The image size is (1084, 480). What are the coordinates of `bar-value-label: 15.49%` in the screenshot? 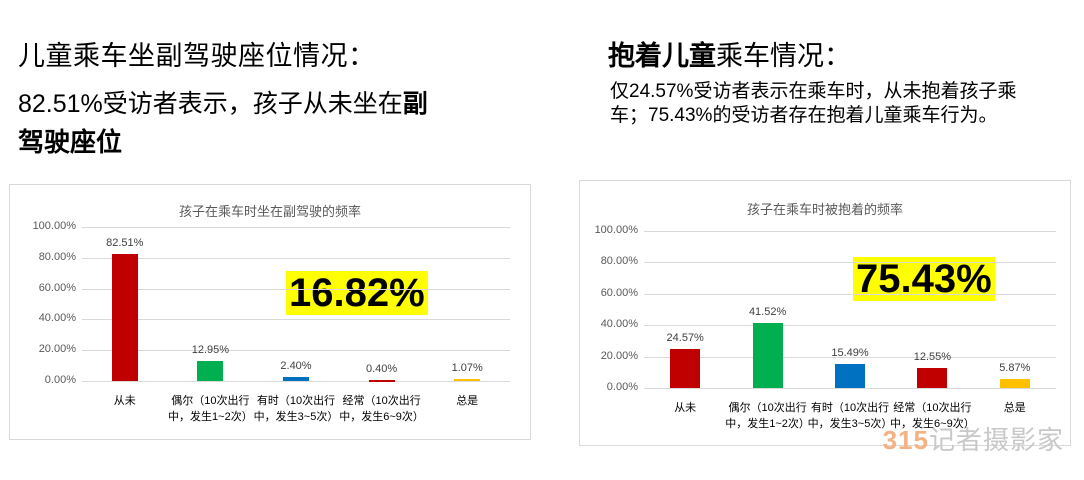 It's located at (850, 352).